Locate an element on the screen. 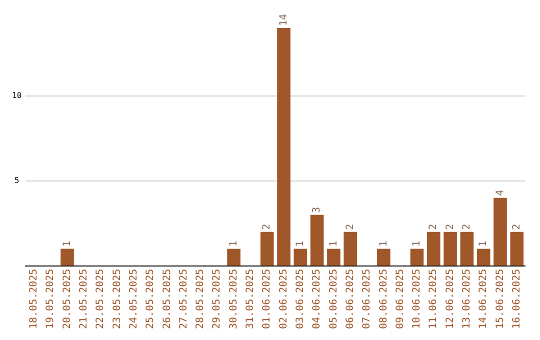 The height and width of the screenshot is (340, 540). x-tick-label: 24.05.2025 is located at coordinates (134, 299).